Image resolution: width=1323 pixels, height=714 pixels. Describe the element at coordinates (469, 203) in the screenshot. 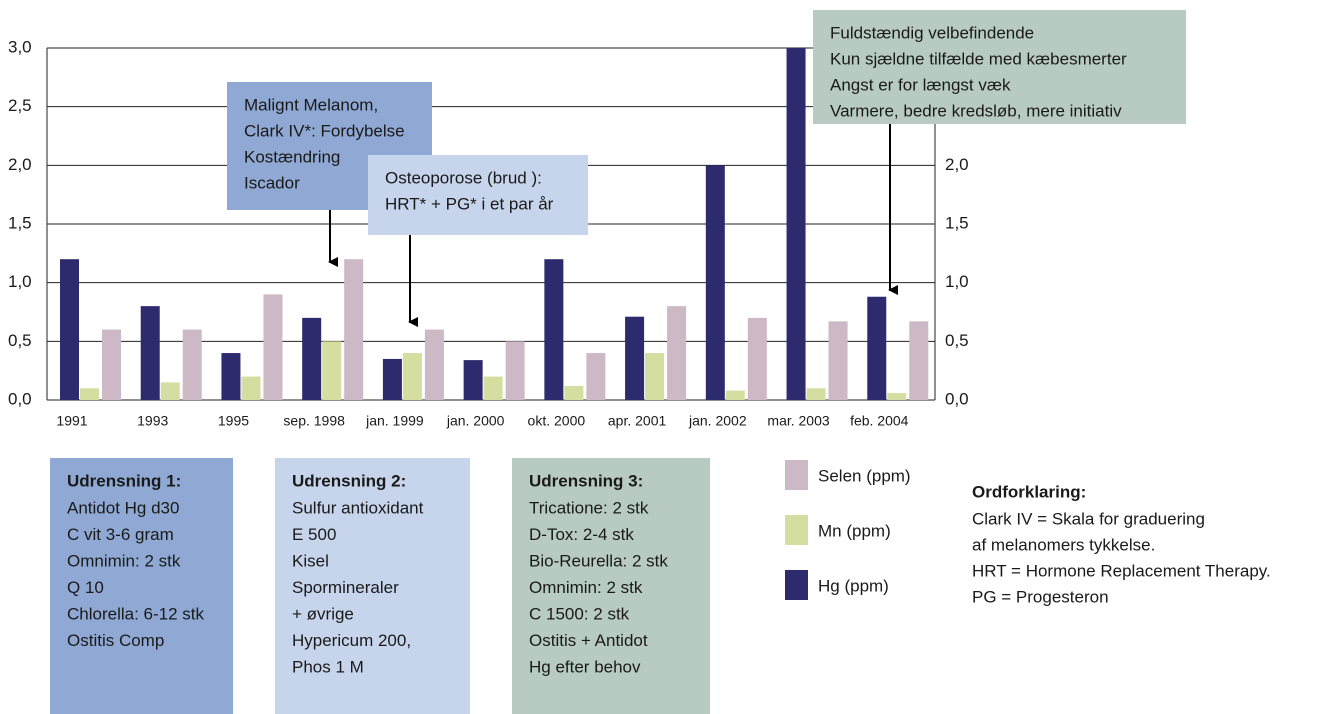

I see `annotation-text: HRT* + PG* i et par år` at that location.